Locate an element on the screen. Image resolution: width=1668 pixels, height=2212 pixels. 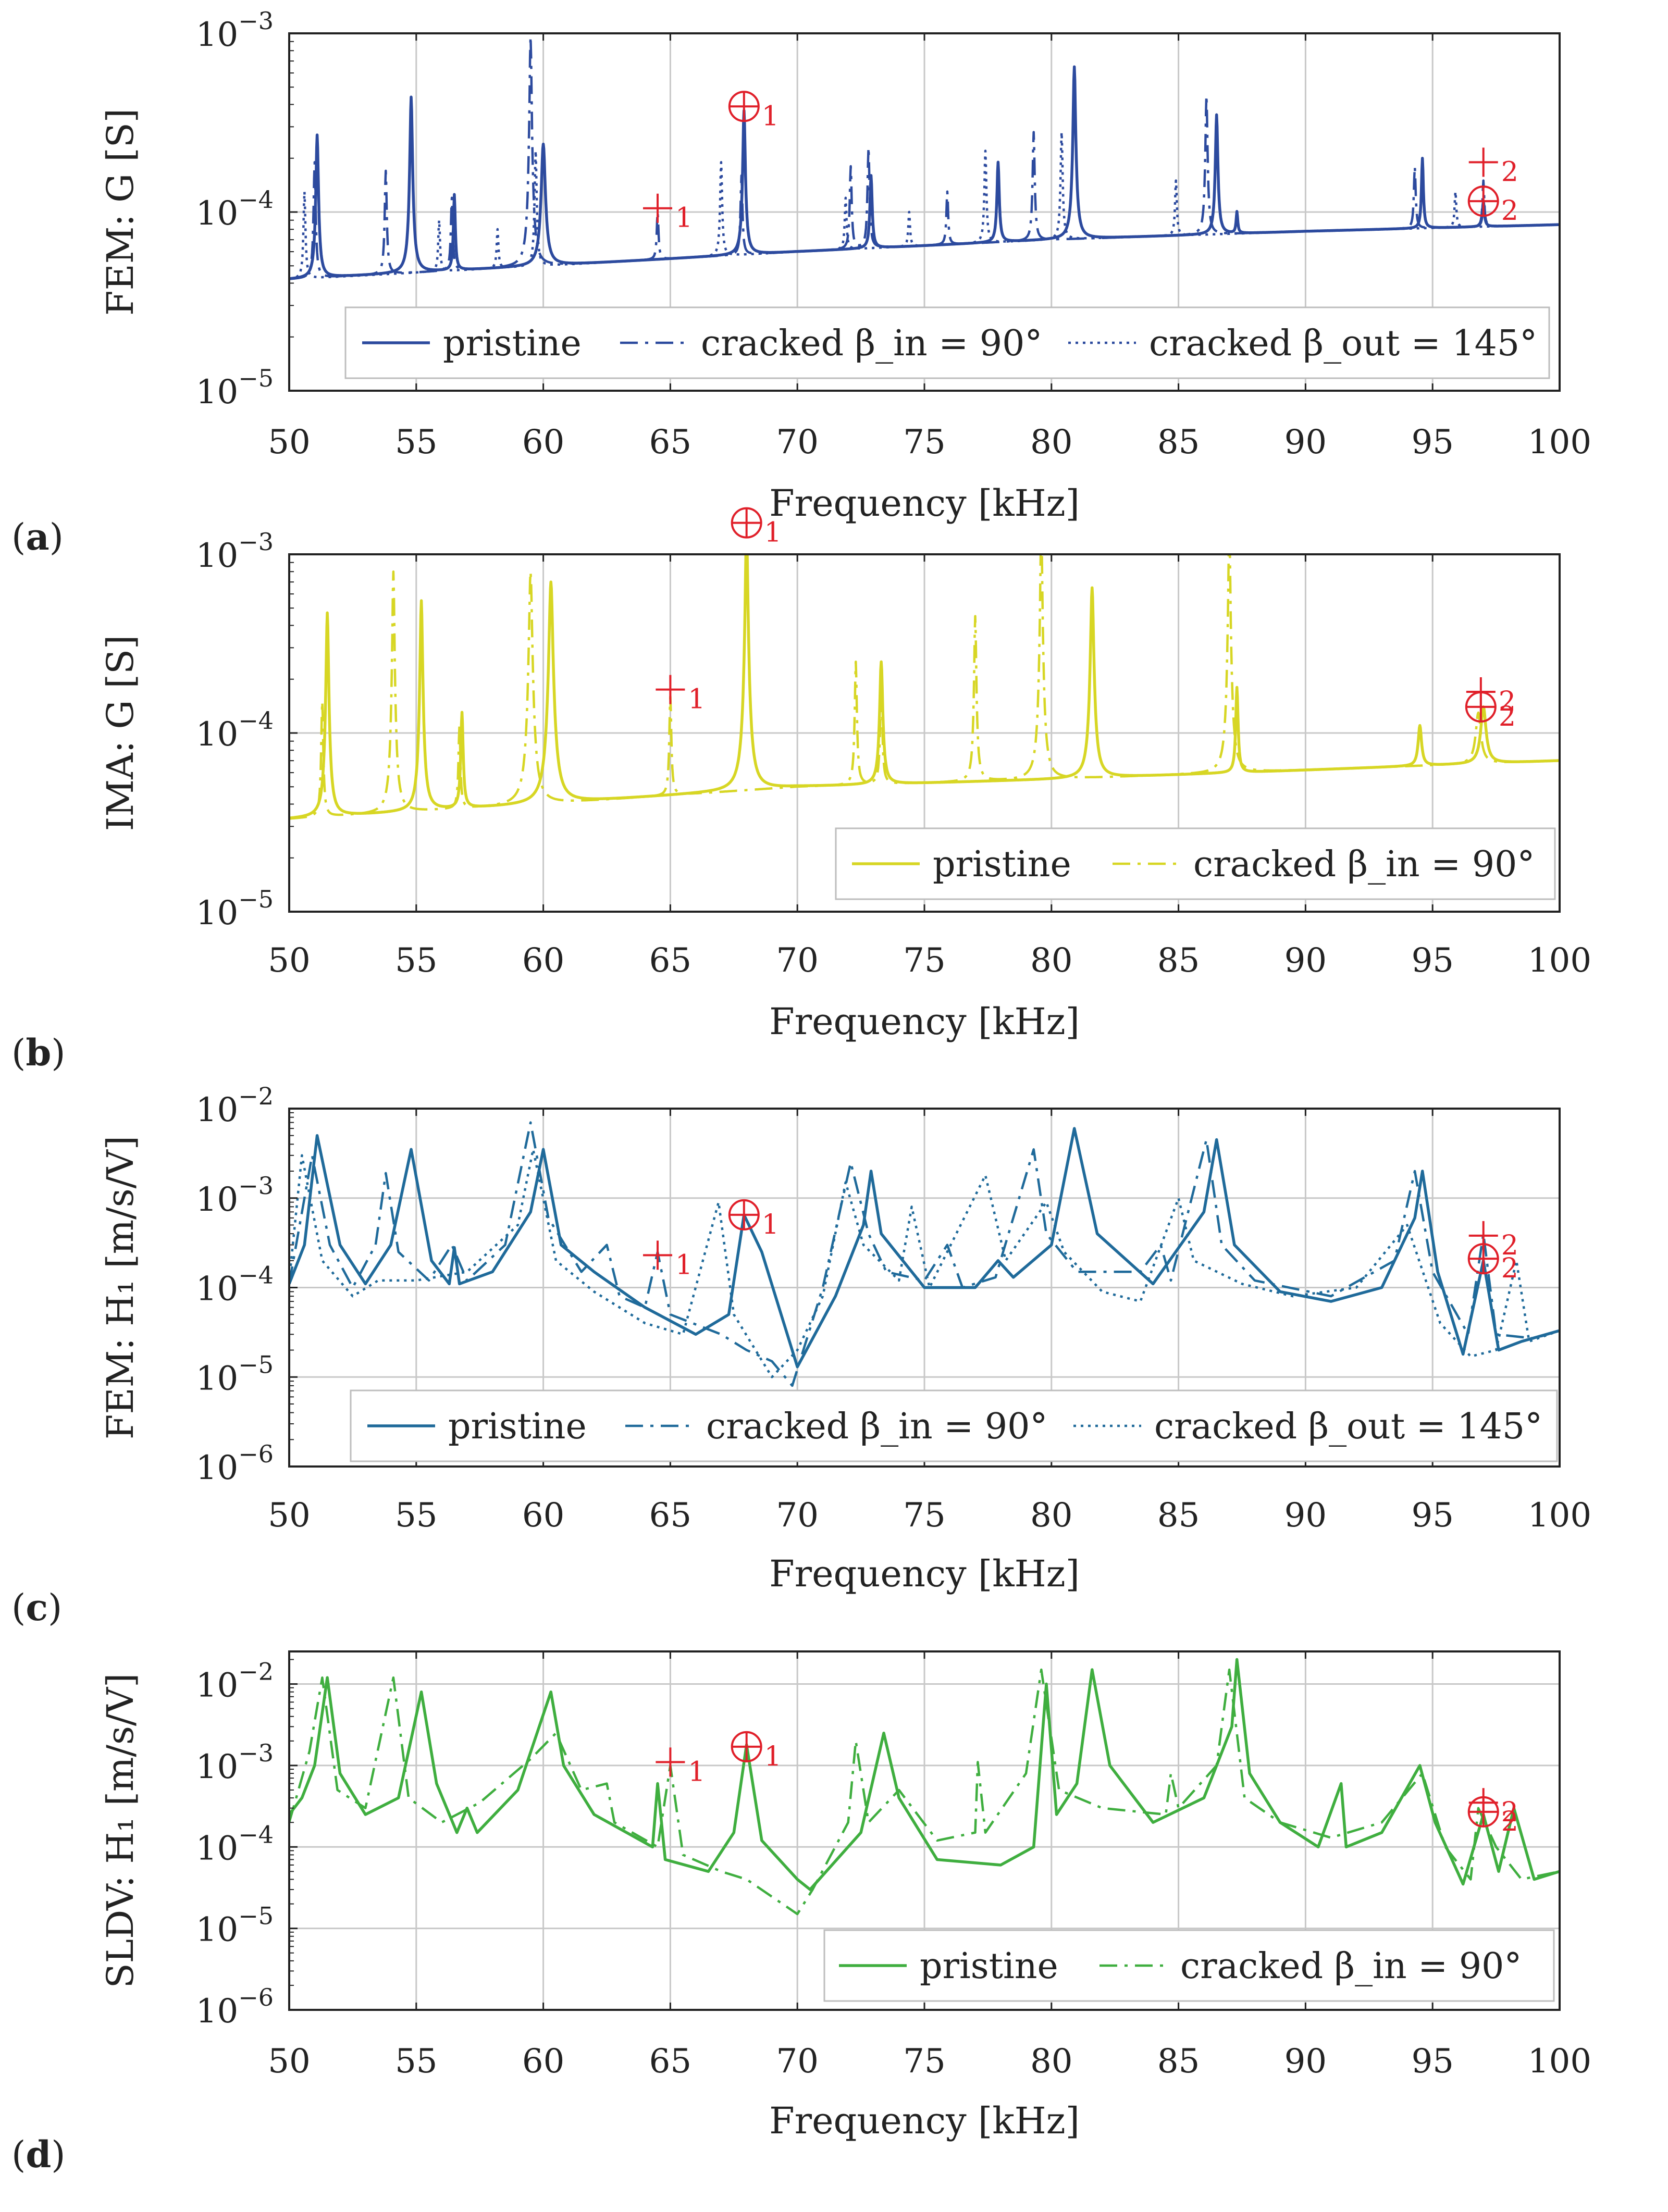
y-axis-label: FEM: H₁ [m/s/V] is located at coordinates (120, 1287).